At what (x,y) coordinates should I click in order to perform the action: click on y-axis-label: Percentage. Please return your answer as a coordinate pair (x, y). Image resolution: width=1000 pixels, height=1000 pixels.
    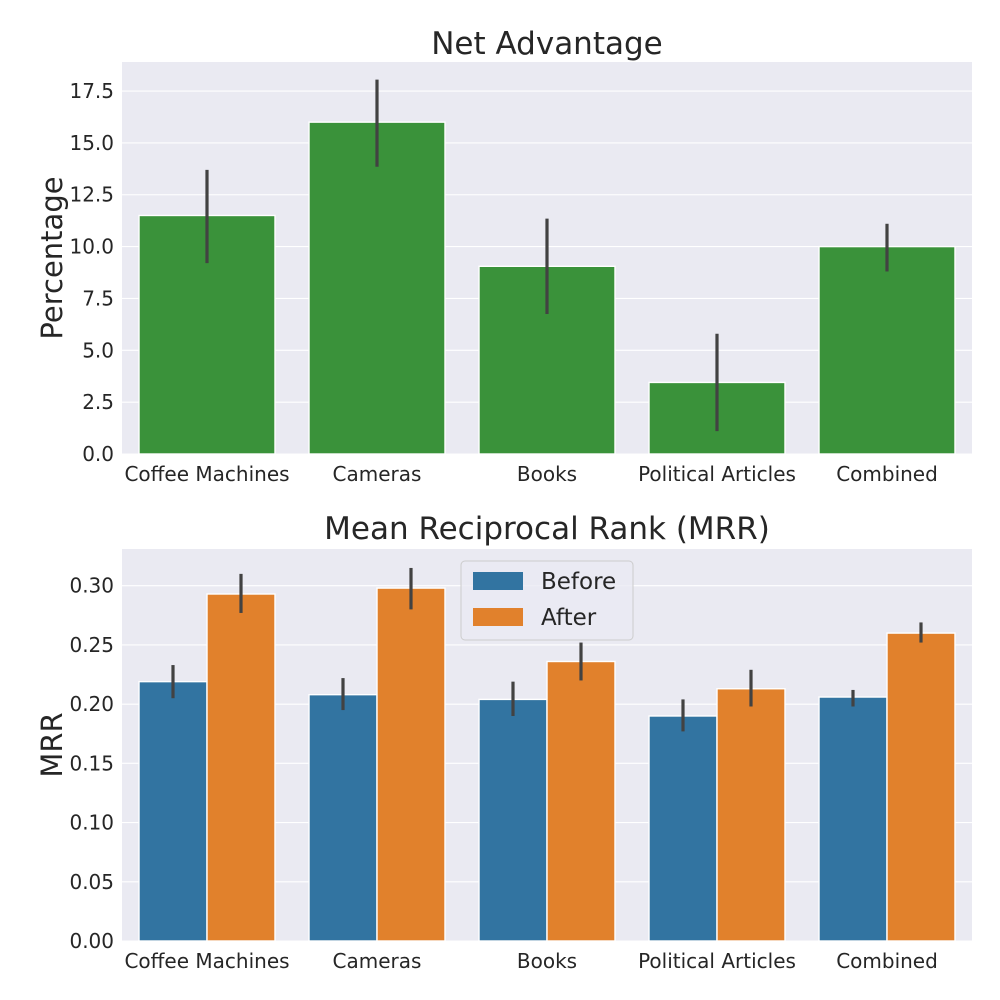
    Looking at the image, I should click on (52, 257).